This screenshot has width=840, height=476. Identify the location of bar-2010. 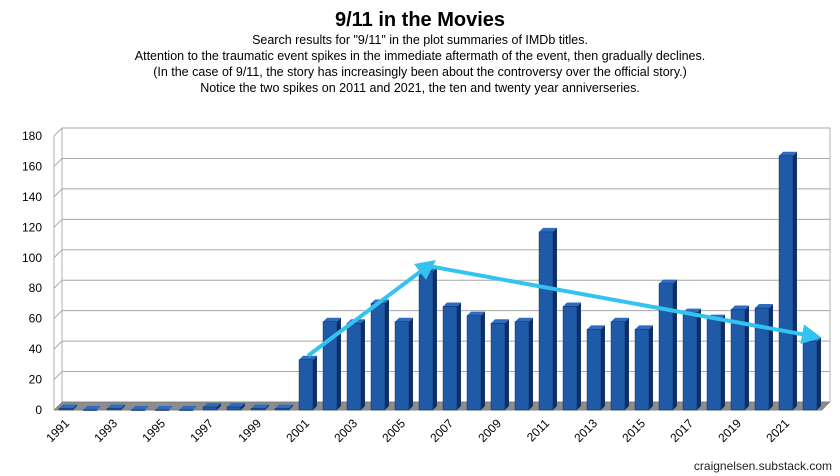
(523, 364).